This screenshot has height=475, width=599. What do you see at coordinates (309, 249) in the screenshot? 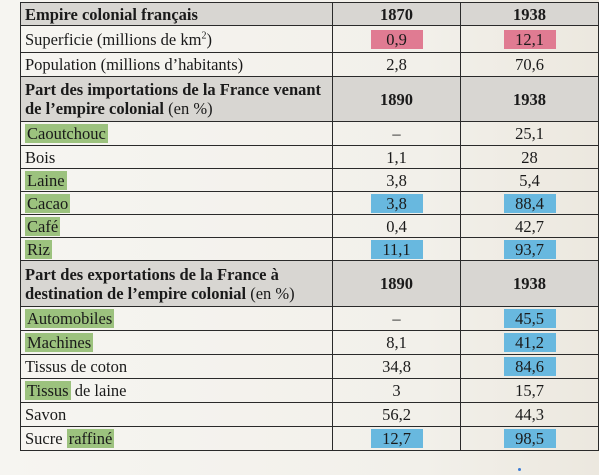
I see `table-row: Riz 11,1 93,7` at bounding box center [309, 249].